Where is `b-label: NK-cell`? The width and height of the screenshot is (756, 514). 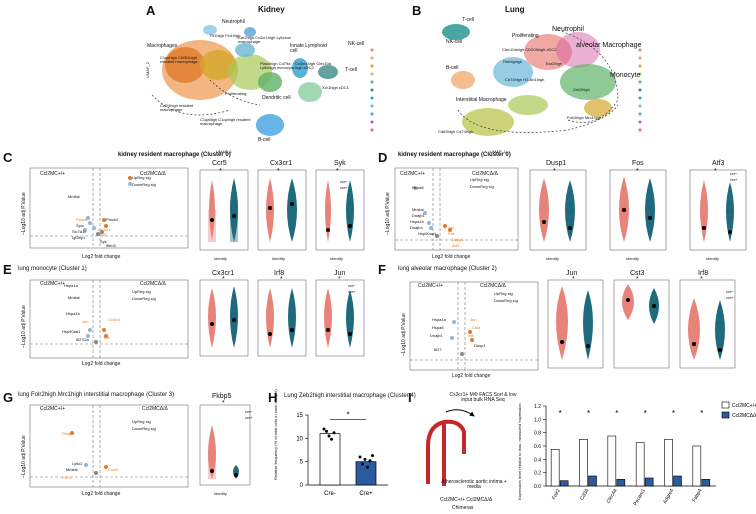 b-label: NK-cell is located at coordinates (454, 42).